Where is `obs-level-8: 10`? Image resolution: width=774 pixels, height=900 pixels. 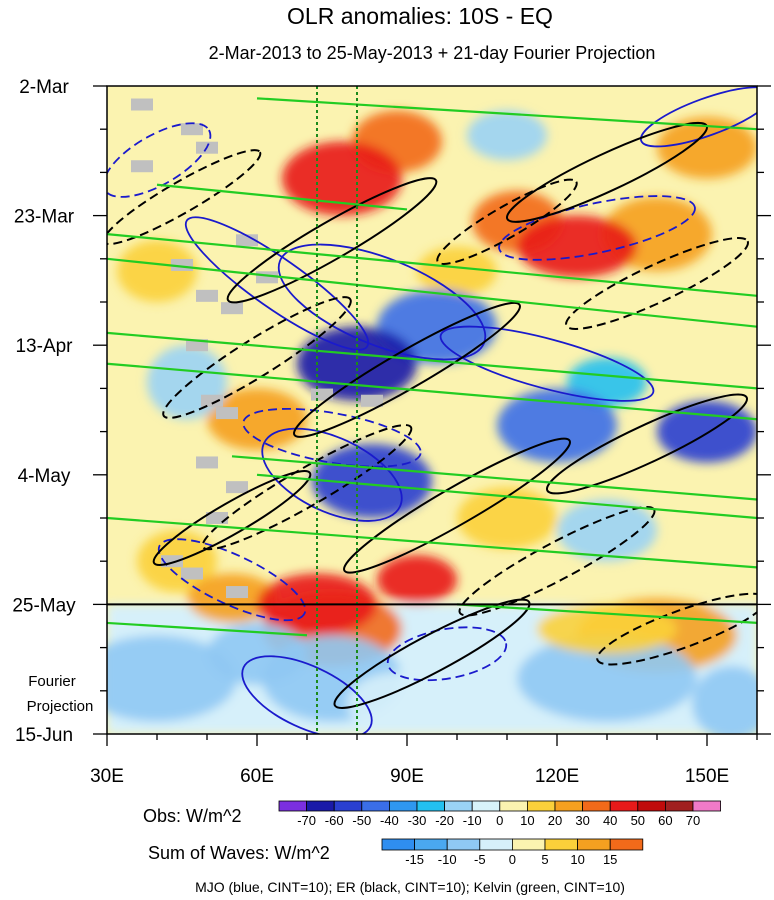 obs-level-8: 10 is located at coordinates (527, 820).